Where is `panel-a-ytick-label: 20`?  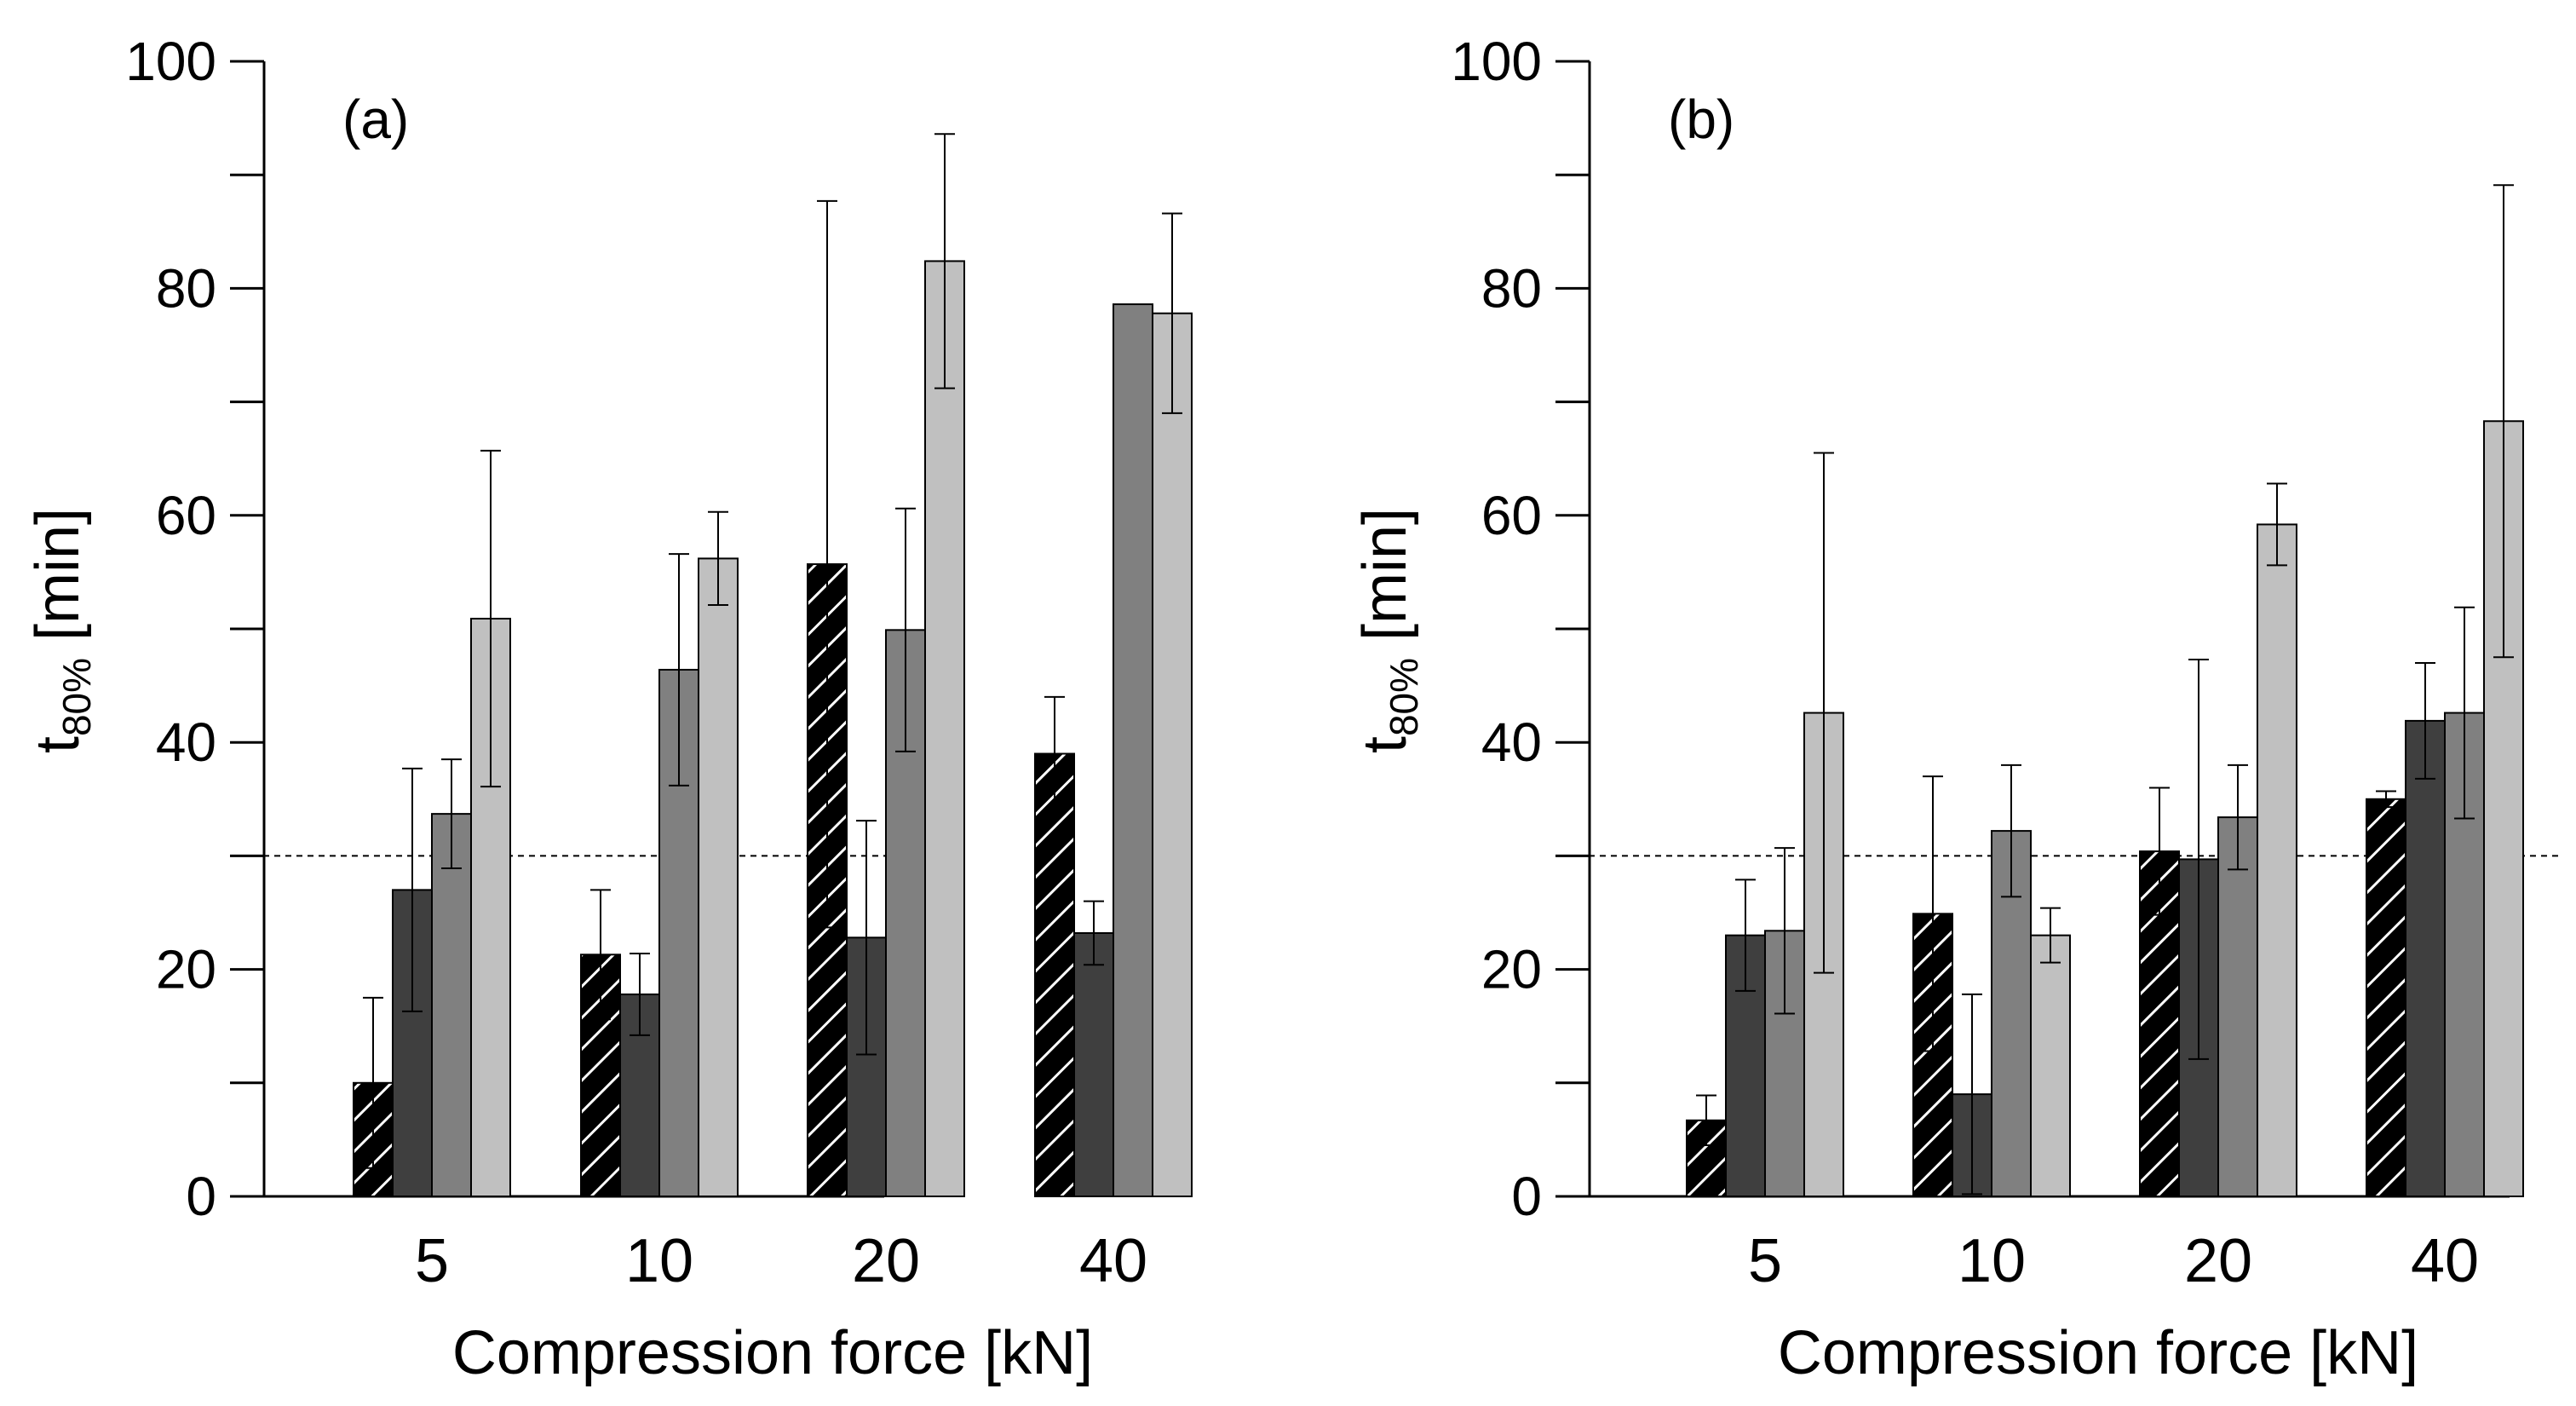
panel-a-ytick-label: 20 is located at coordinates (186, 970).